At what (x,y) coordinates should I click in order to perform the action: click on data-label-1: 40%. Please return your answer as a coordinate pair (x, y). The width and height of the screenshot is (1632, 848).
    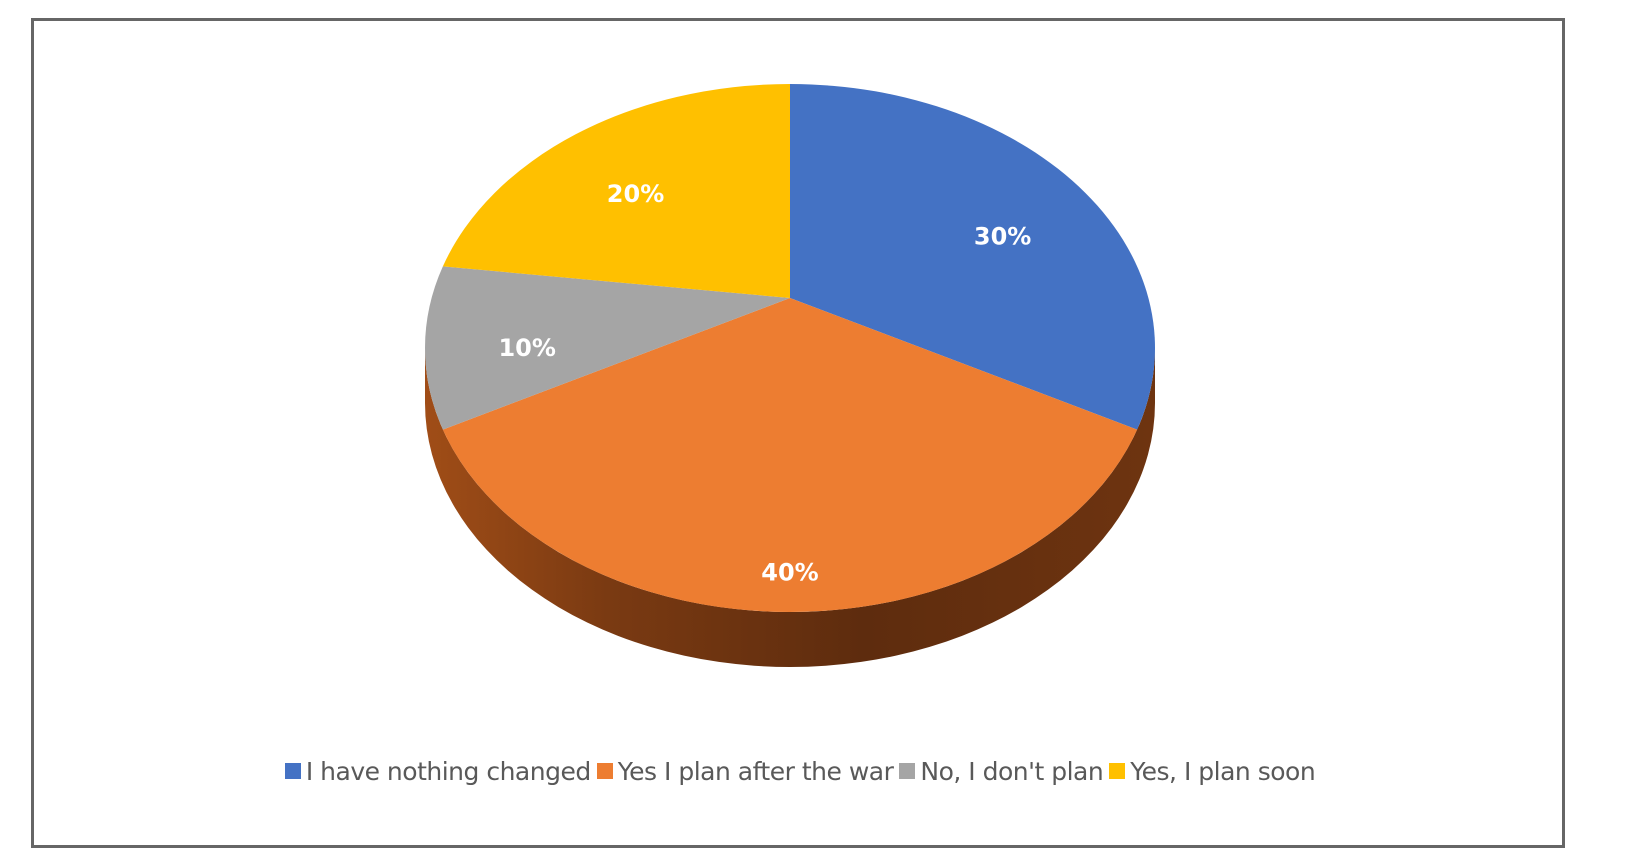
    Looking at the image, I should click on (789, 572).